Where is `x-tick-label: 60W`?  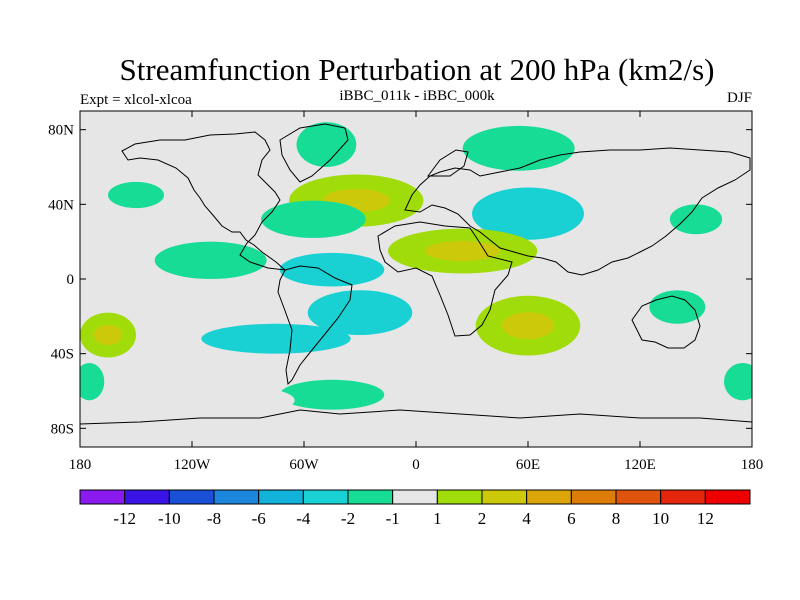
x-tick-label: 60W is located at coordinates (304, 465).